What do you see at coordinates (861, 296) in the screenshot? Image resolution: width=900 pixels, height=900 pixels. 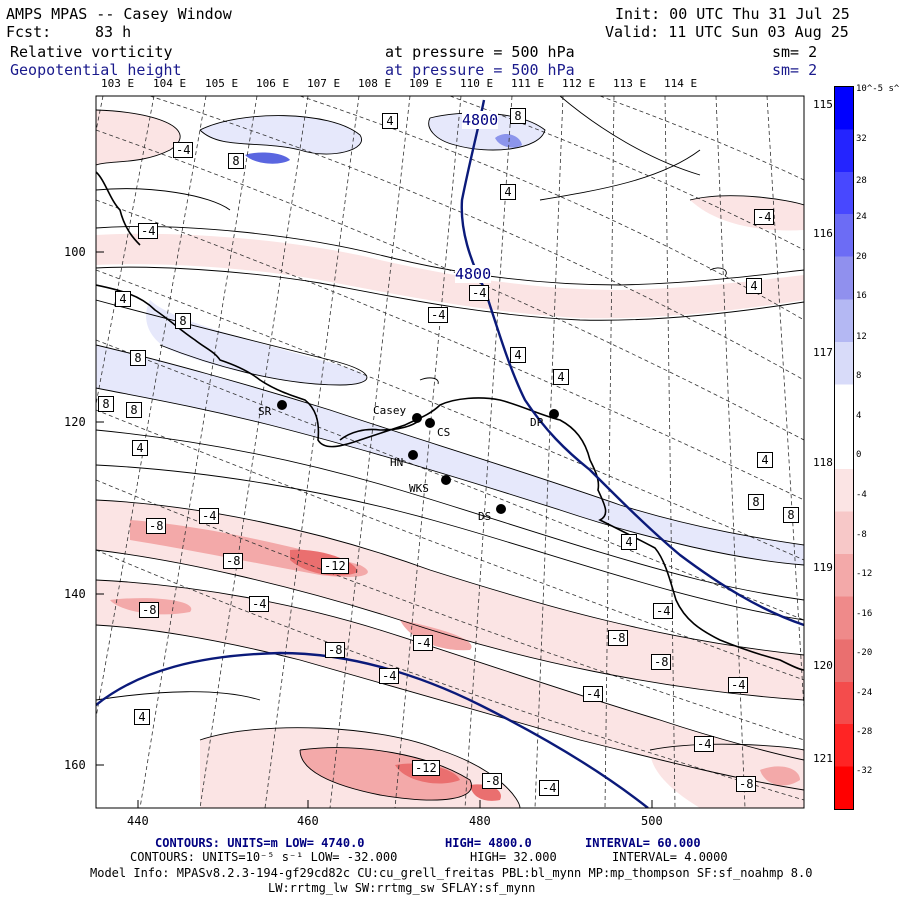 I see `colorbar-tick: 16` at bounding box center [861, 296].